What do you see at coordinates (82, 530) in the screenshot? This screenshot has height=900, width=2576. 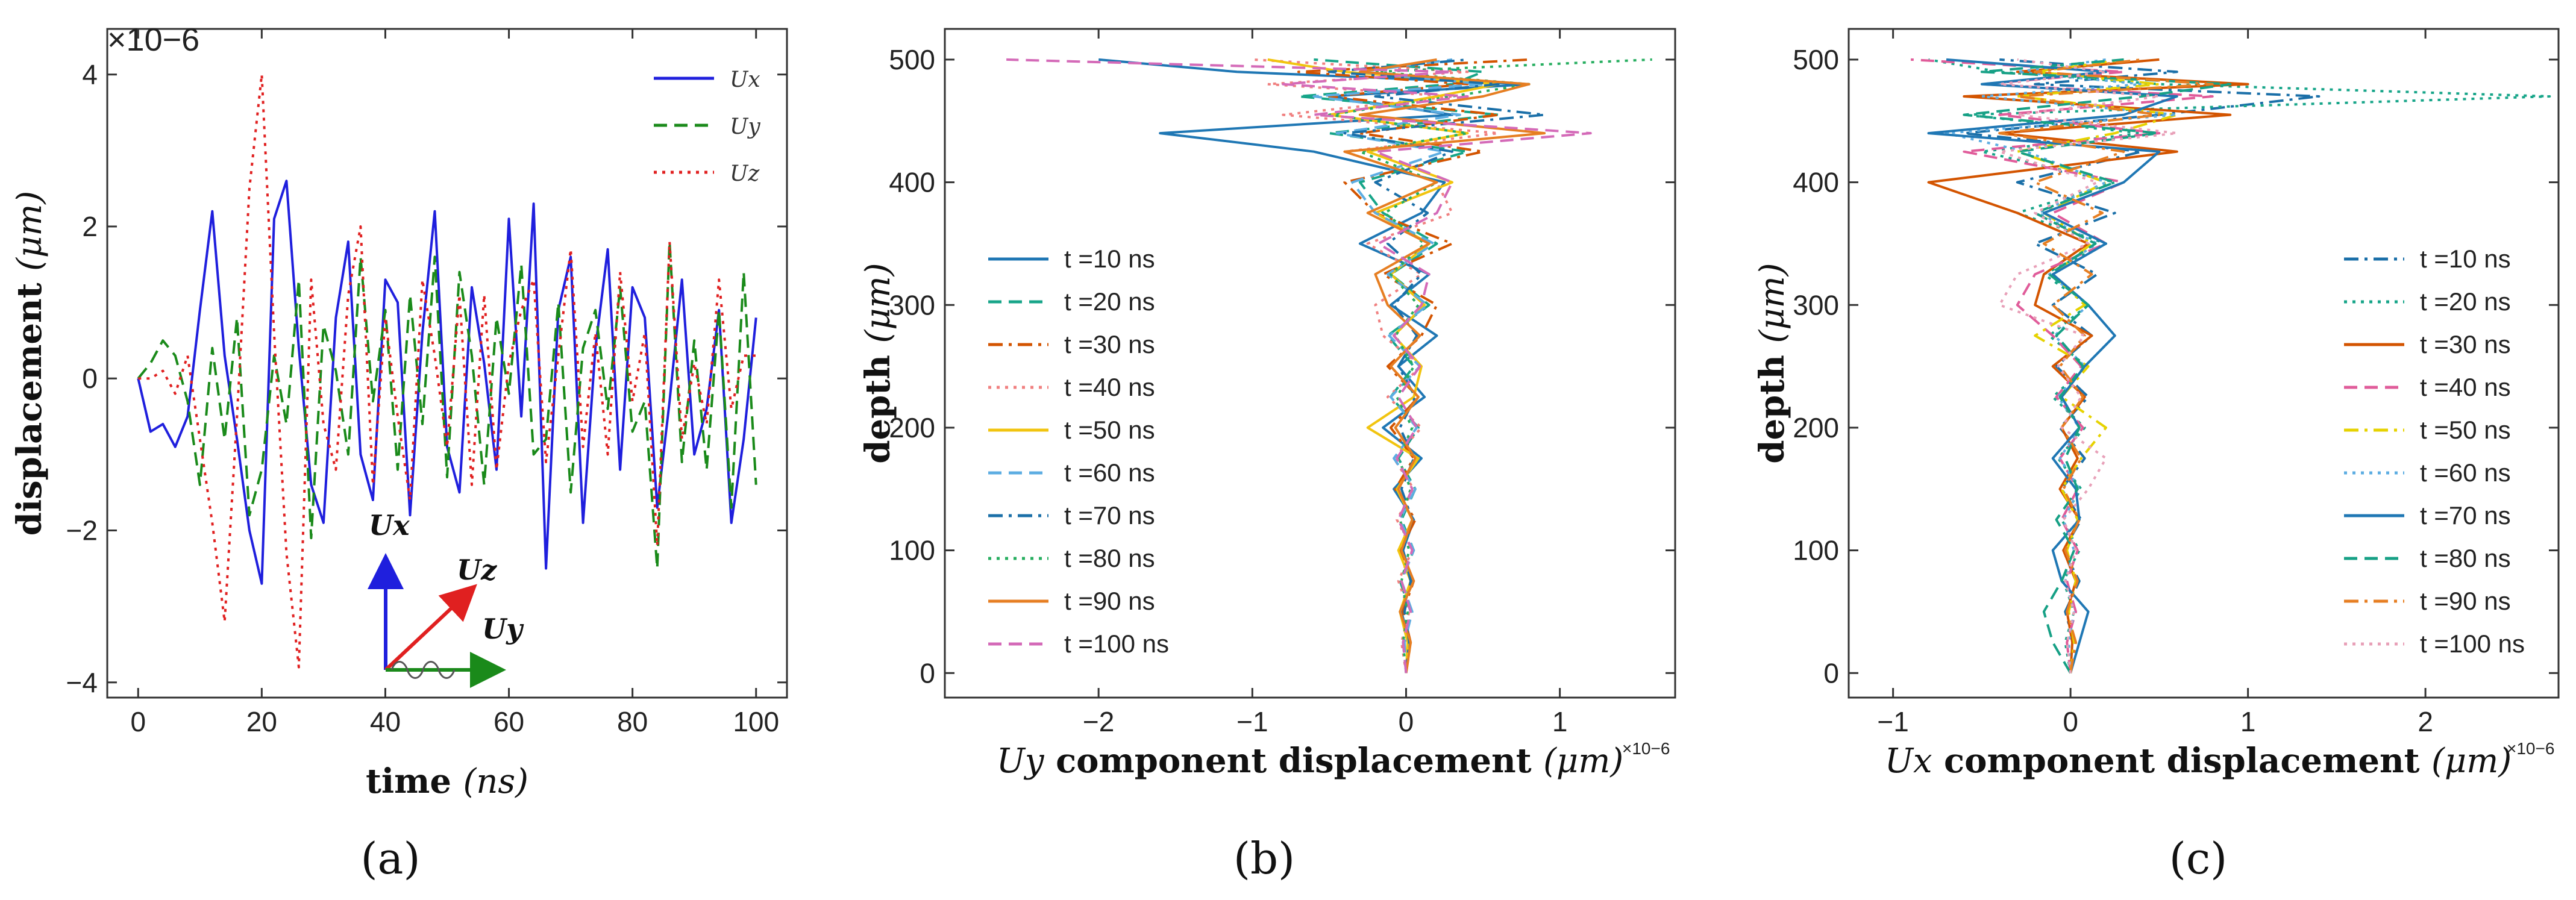 I see `chart-a-ytick-label: −2` at bounding box center [82, 530].